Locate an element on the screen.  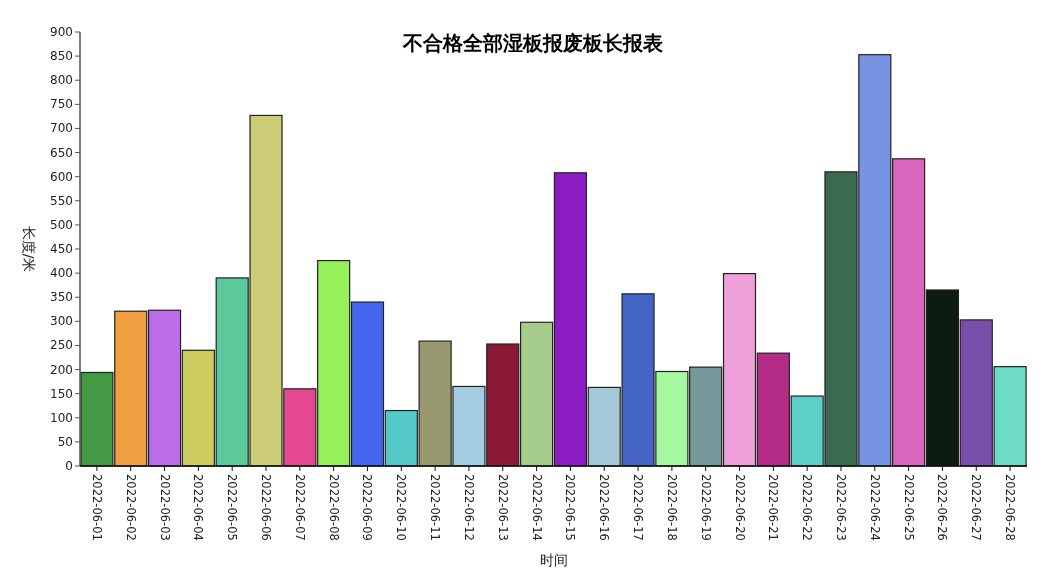
y-tick-label: 800 is located at coordinates (61, 80).